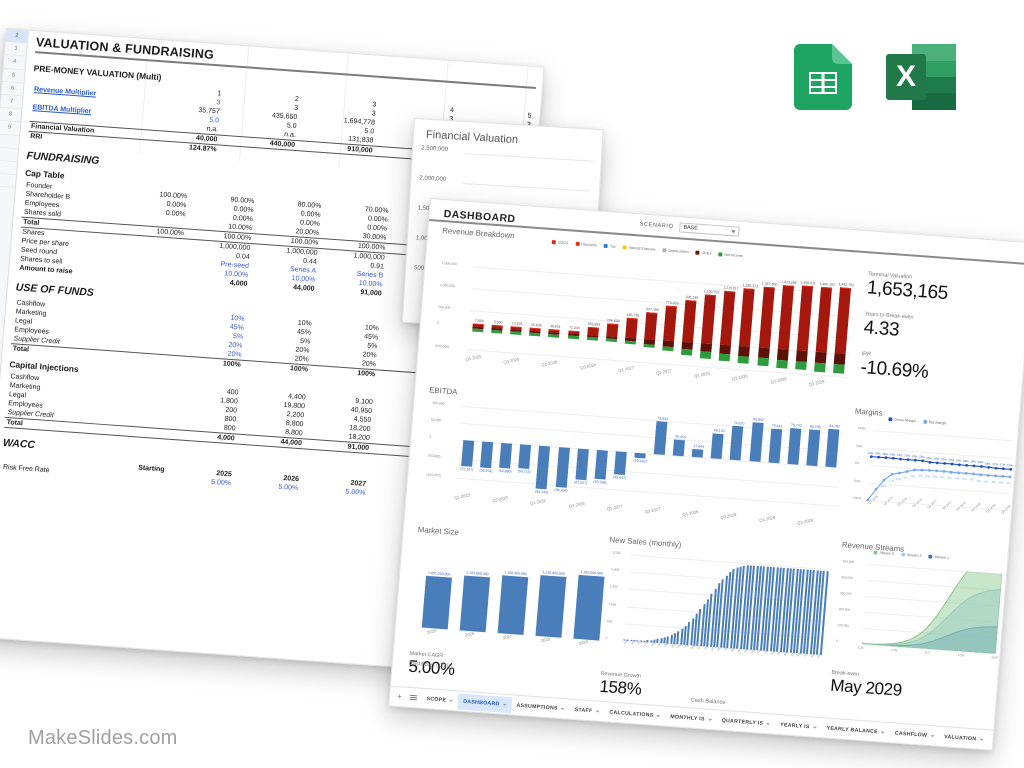 Image resolution: width=1024 pixels, height=768 pixels. Describe the element at coordinates (620, 684) in the screenshot. I see `kpi-revenue-growth: Revenue Growth 158%` at that location.